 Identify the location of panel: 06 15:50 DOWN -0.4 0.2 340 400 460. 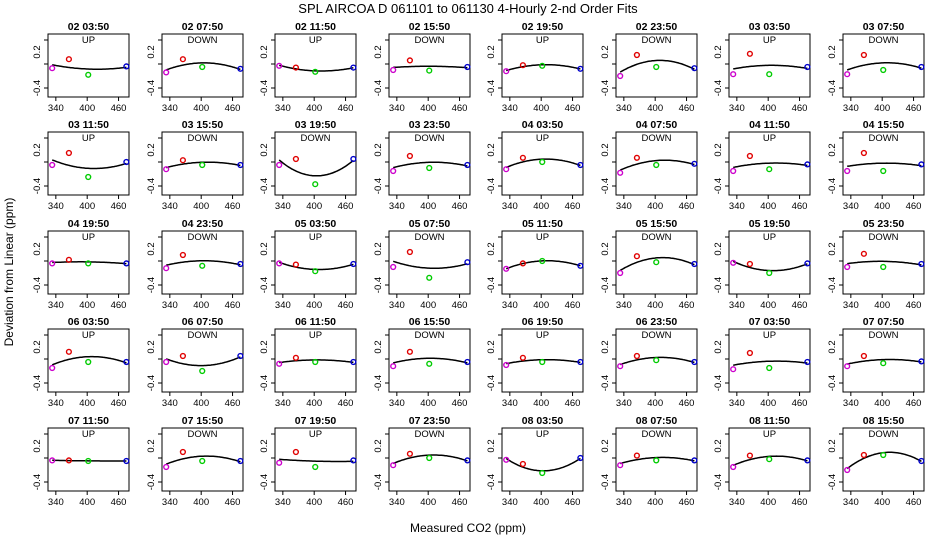
(422, 362).